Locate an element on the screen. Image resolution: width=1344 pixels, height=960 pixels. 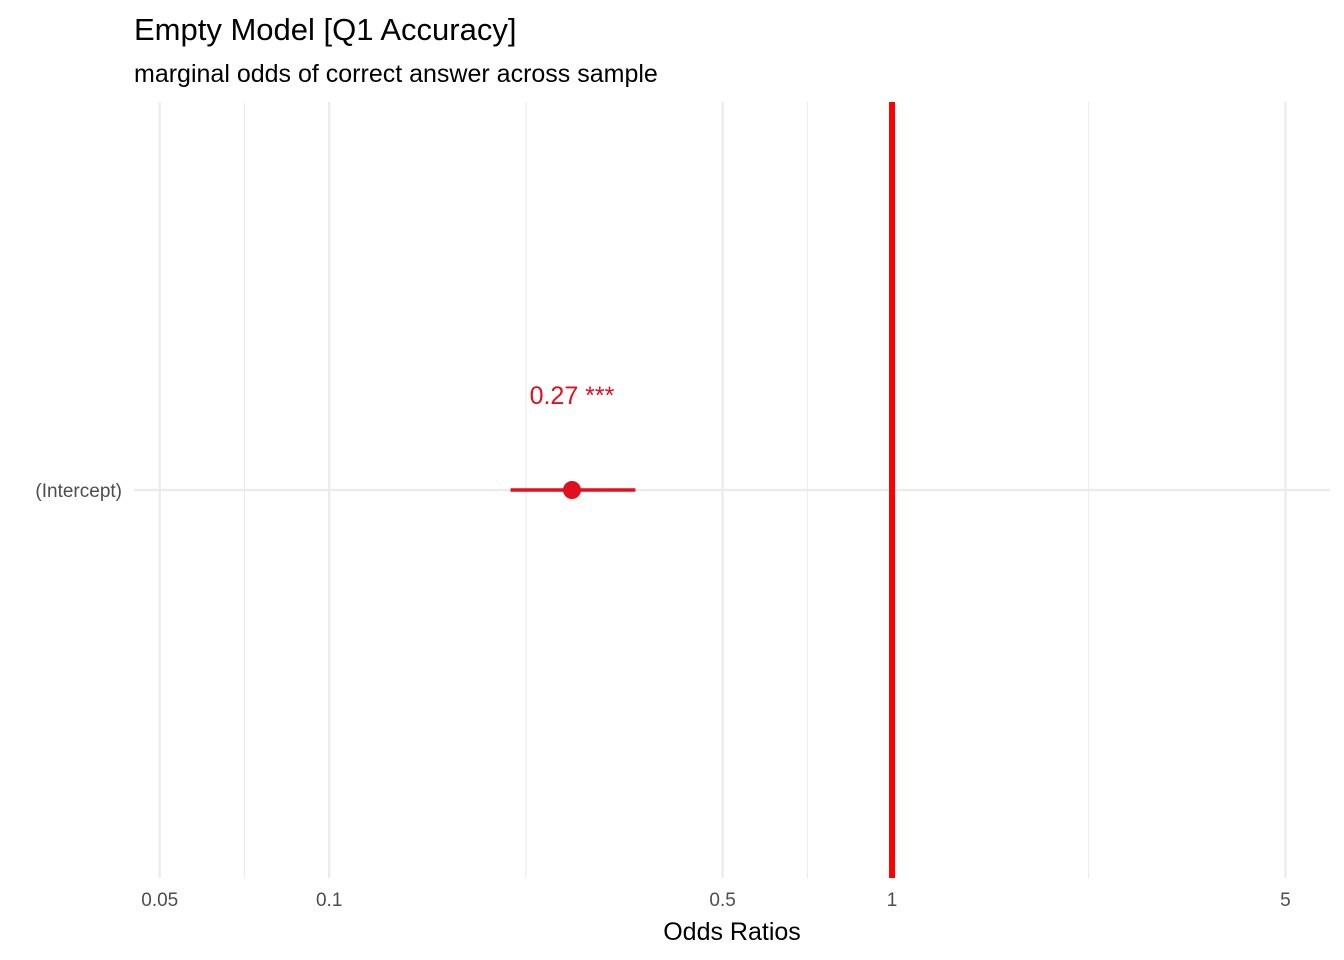
x-tick-label: 0.5 is located at coordinates (722, 900).